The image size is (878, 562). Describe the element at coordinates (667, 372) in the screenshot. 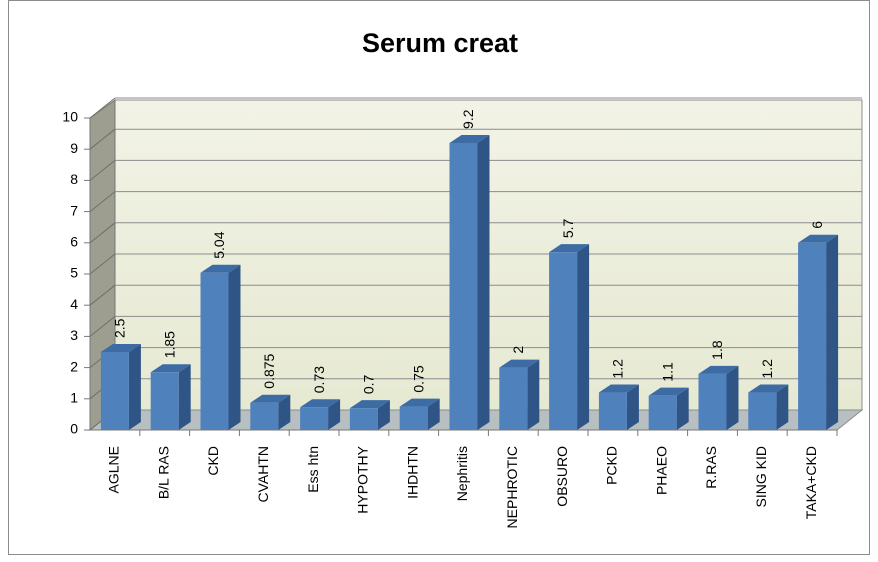

I see `value-label: 1.1` at that location.